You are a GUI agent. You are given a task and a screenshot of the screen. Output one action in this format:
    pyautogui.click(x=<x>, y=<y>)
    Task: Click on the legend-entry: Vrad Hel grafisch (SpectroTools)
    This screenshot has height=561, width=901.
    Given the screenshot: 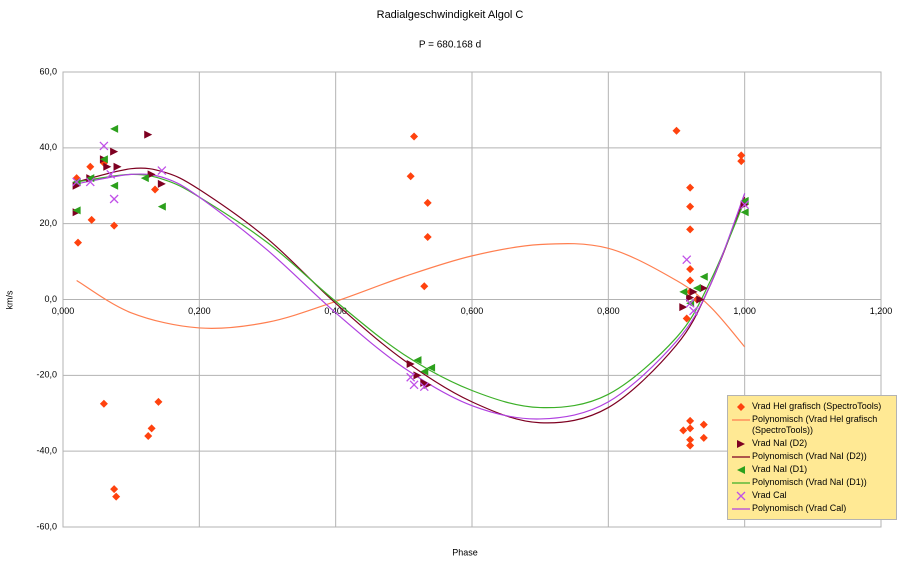 What is the action you would take?
    pyautogui.click(x=812, y=406)
    